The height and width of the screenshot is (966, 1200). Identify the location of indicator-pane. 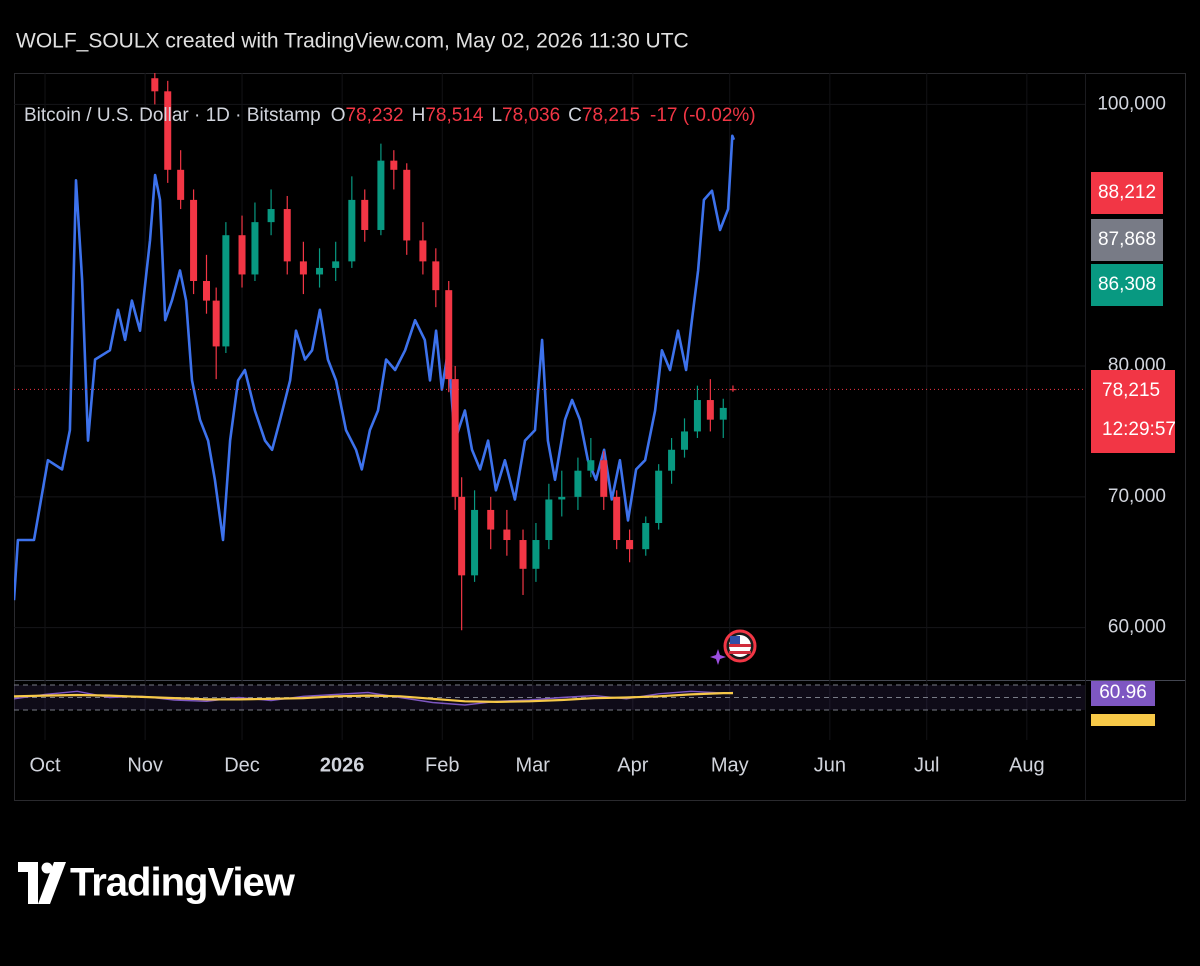
(549, 697).